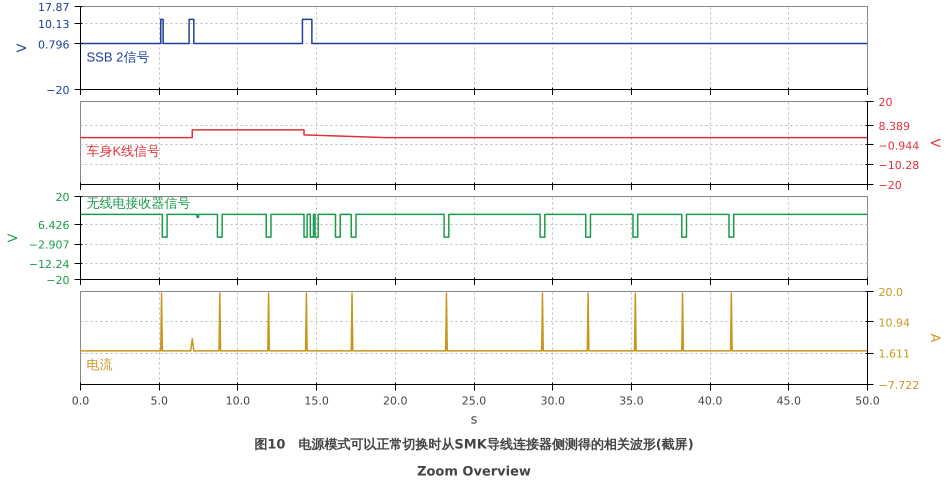 Image resolution: width=947 pixels, height=501 pixels. I want to click on x-tick-label: 50.0, so click(867, 401).